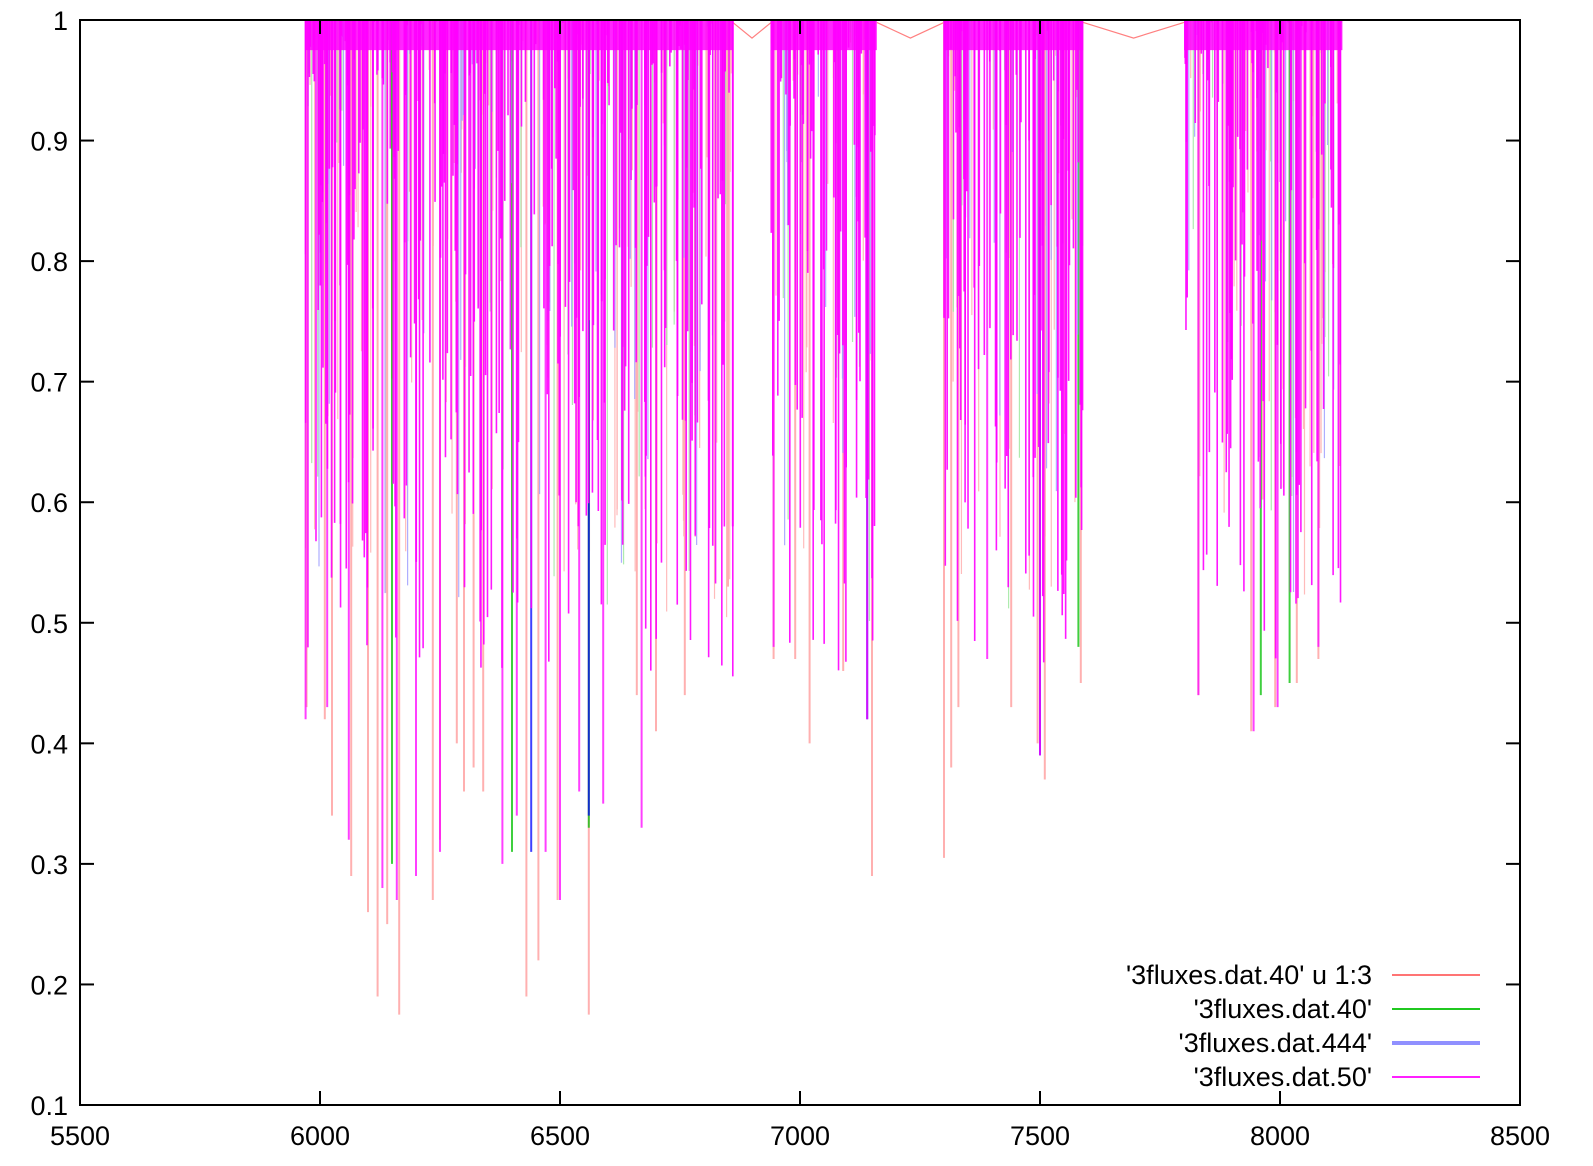  What do you see at coordinates (49, 503) in the screenshot?
I see `y-tick-label: 0.6` at bounding box center [49, 503].